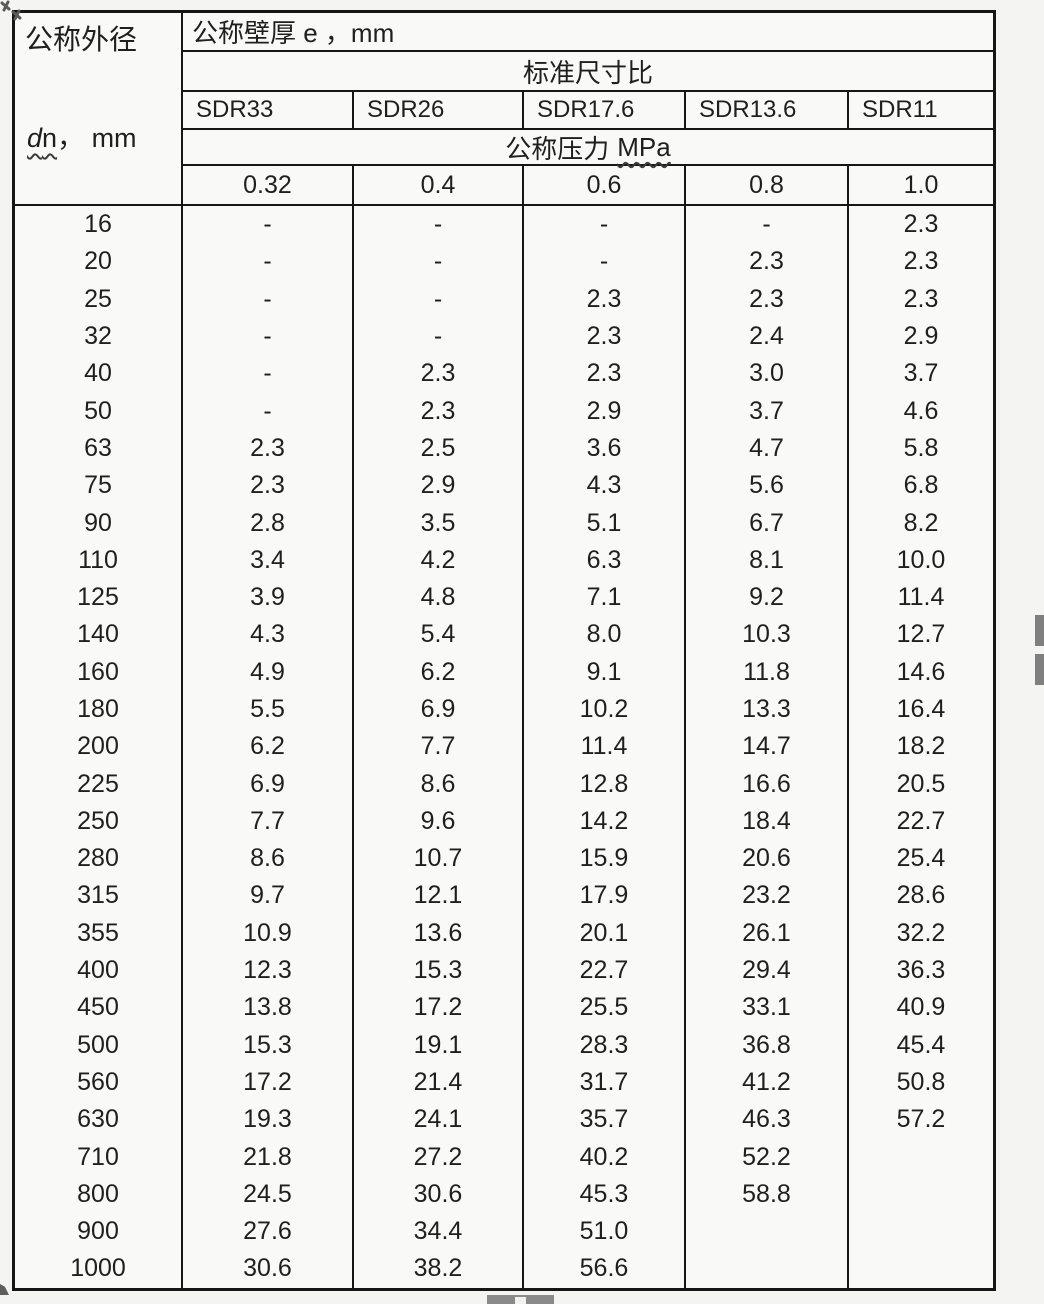 This screenshot has width=1044, height=1304. Describe the element at coordinates (921, 895) in the screenshot. I see `thickness-cell-sdr11: 28.6` at that location.